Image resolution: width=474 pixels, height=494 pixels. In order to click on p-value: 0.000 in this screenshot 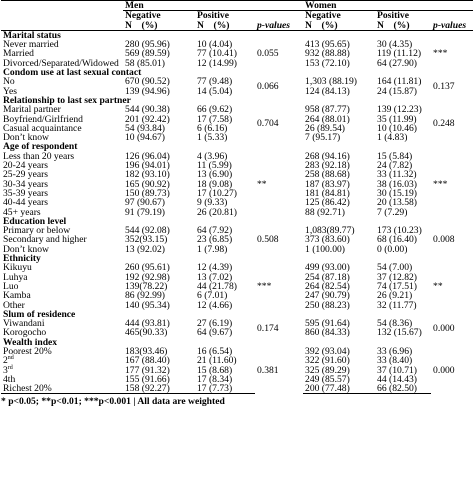, I will do `click(444, 328)`.